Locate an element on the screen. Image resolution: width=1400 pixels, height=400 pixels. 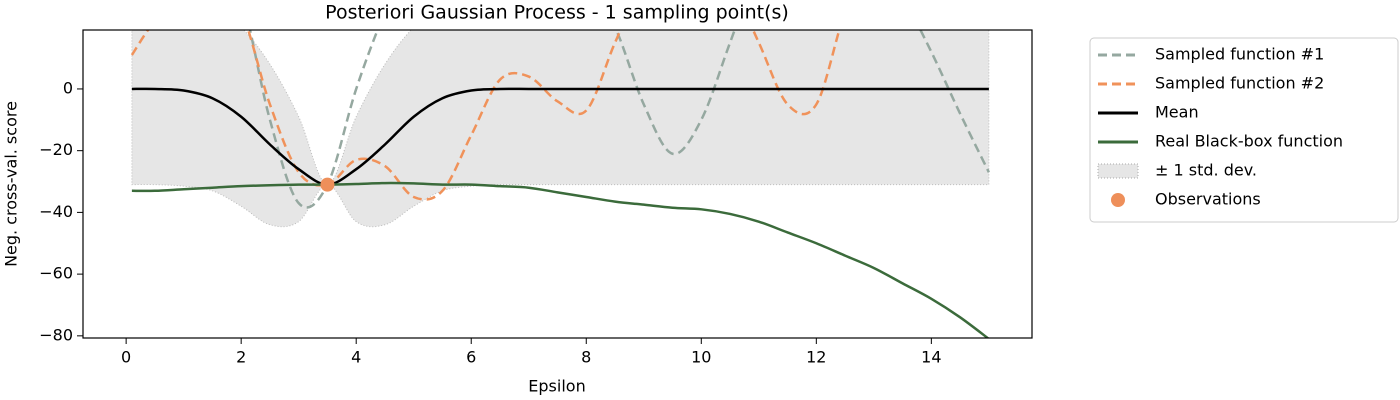
x-tick-label: 4 is located at coordinates (356, 357).